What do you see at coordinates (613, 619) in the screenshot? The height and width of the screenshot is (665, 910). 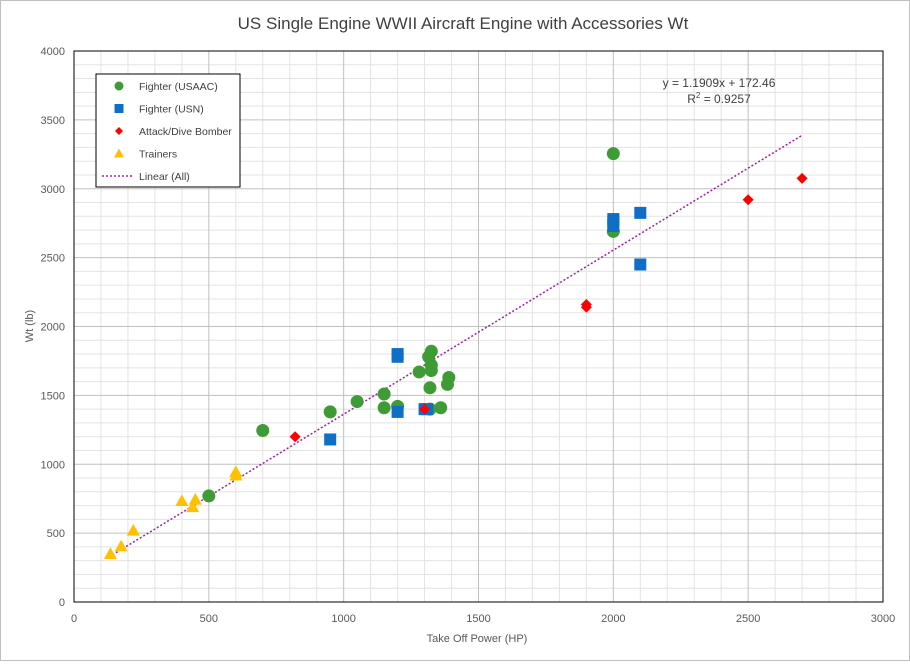 I see `x-tick-label: 2000` at bounding box center [613, 619].